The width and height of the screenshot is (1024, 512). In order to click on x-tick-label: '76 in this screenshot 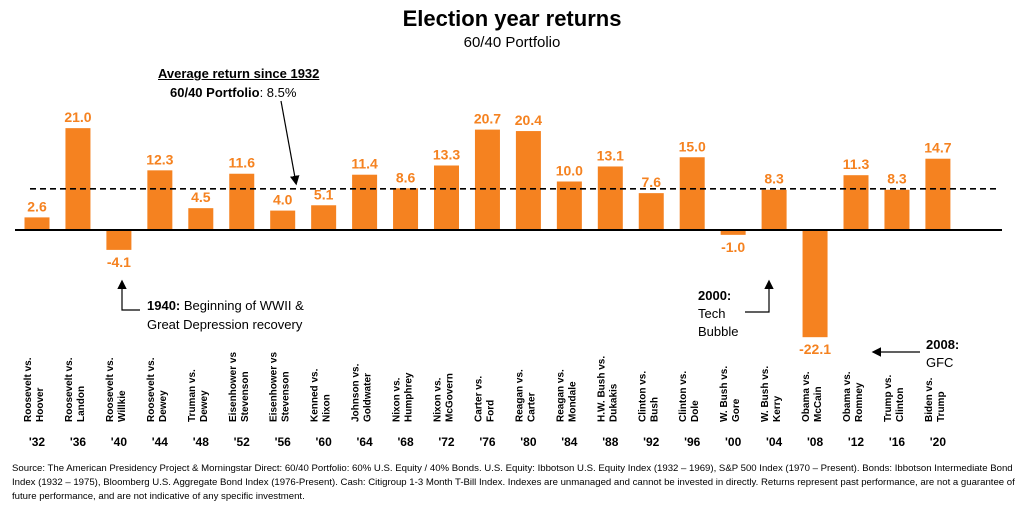, I will do `click(487, 442)`.